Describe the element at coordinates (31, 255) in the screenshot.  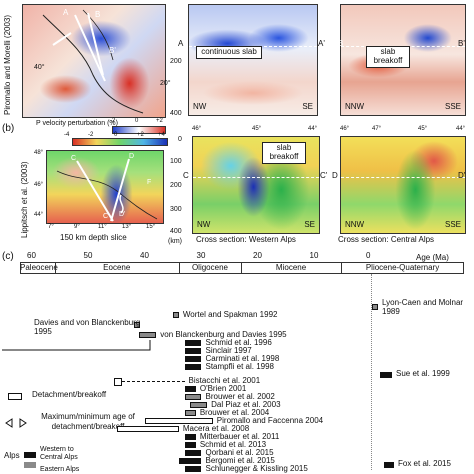
I see `age-tick-label: 60` at that location.